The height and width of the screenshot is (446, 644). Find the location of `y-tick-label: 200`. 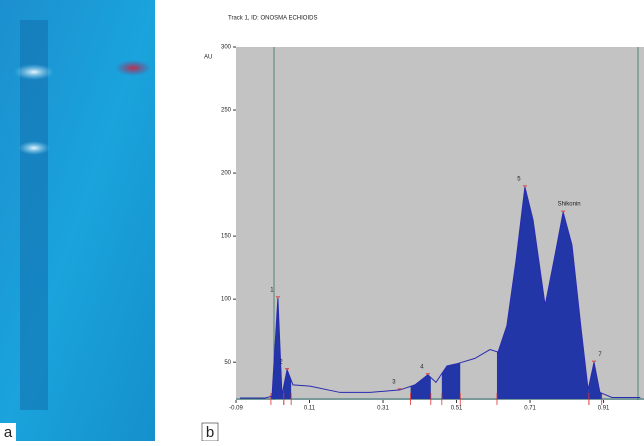

y-tick-label: 200 is located at coordinates (226, 174).